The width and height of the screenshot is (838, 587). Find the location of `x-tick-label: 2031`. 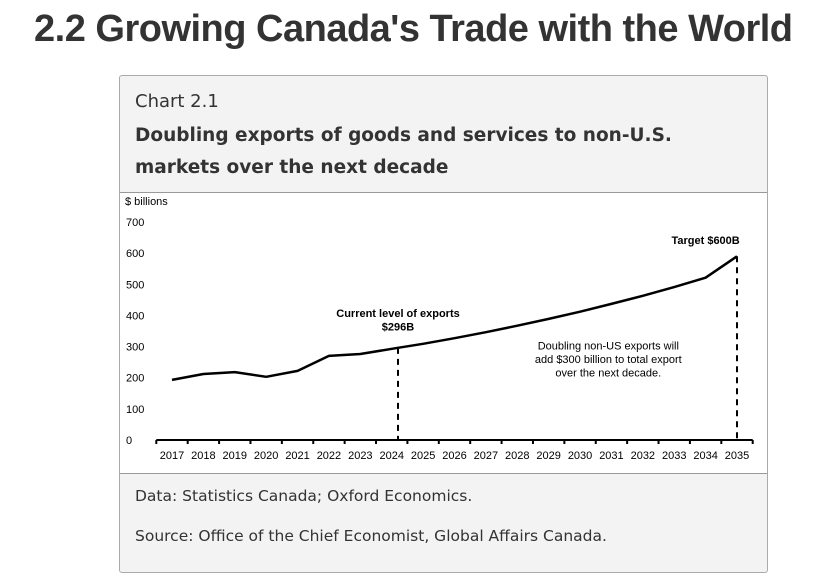

x-tick-label: 2031 is located at coordinates (611, 456).